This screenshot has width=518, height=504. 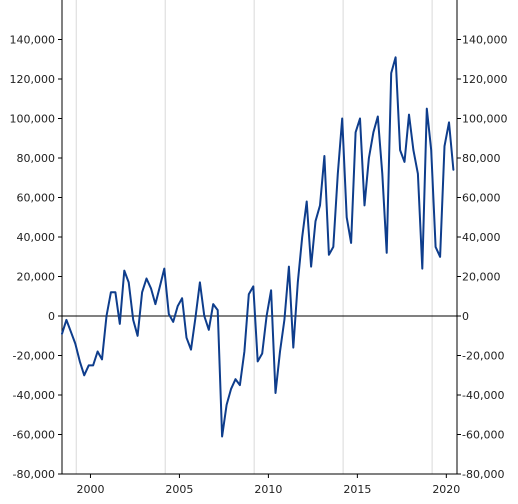 What do you see at coordinates (446, 489) in the screenshot?
I see `x-tick-label: 2020` at bounding box center [446, 489].